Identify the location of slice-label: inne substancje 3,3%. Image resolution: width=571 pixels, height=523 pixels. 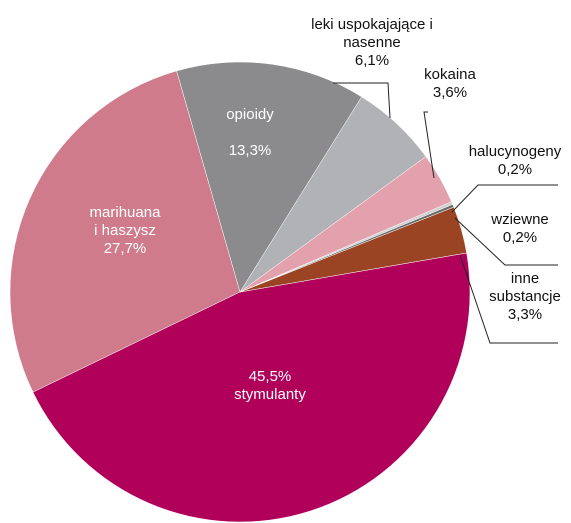
(525, 297).